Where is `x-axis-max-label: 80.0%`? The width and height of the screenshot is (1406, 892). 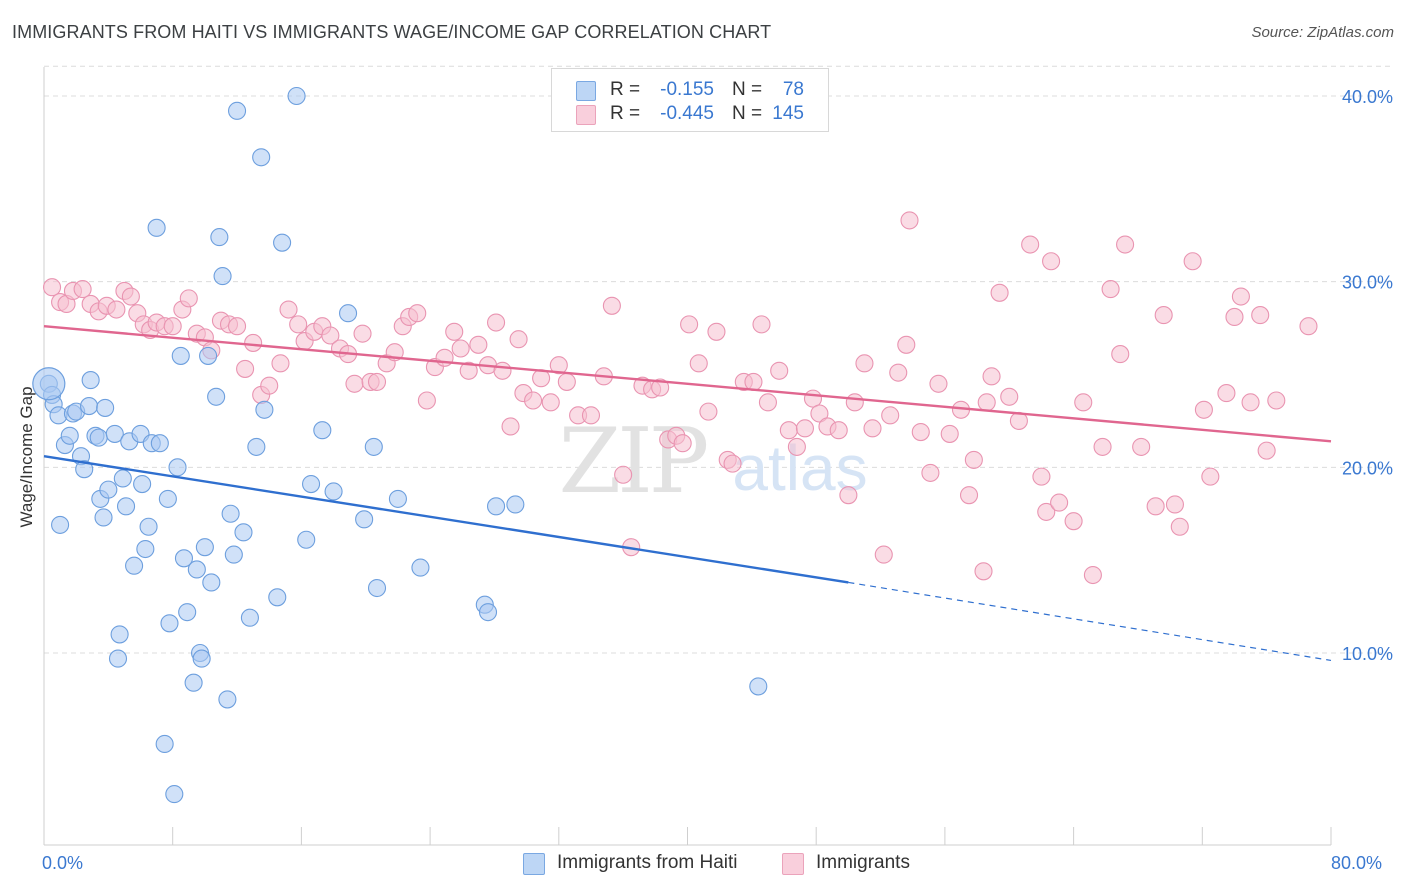 x-axis-max-label: 80.0% is located at coordinates (1357, 863).